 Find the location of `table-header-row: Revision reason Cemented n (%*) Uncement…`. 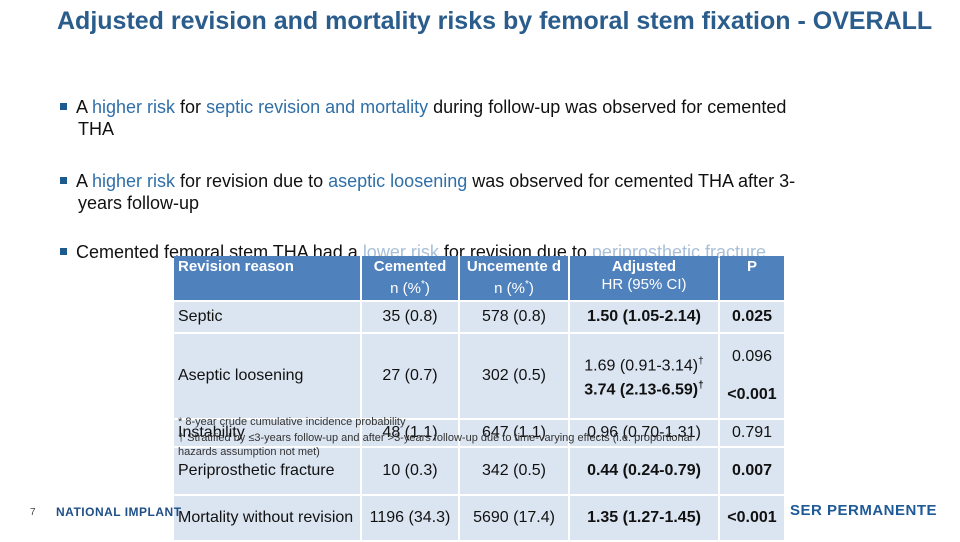

table-header-row: Revision reason Cemented n (%*) Uncement… is located at coordinates (479, 278).